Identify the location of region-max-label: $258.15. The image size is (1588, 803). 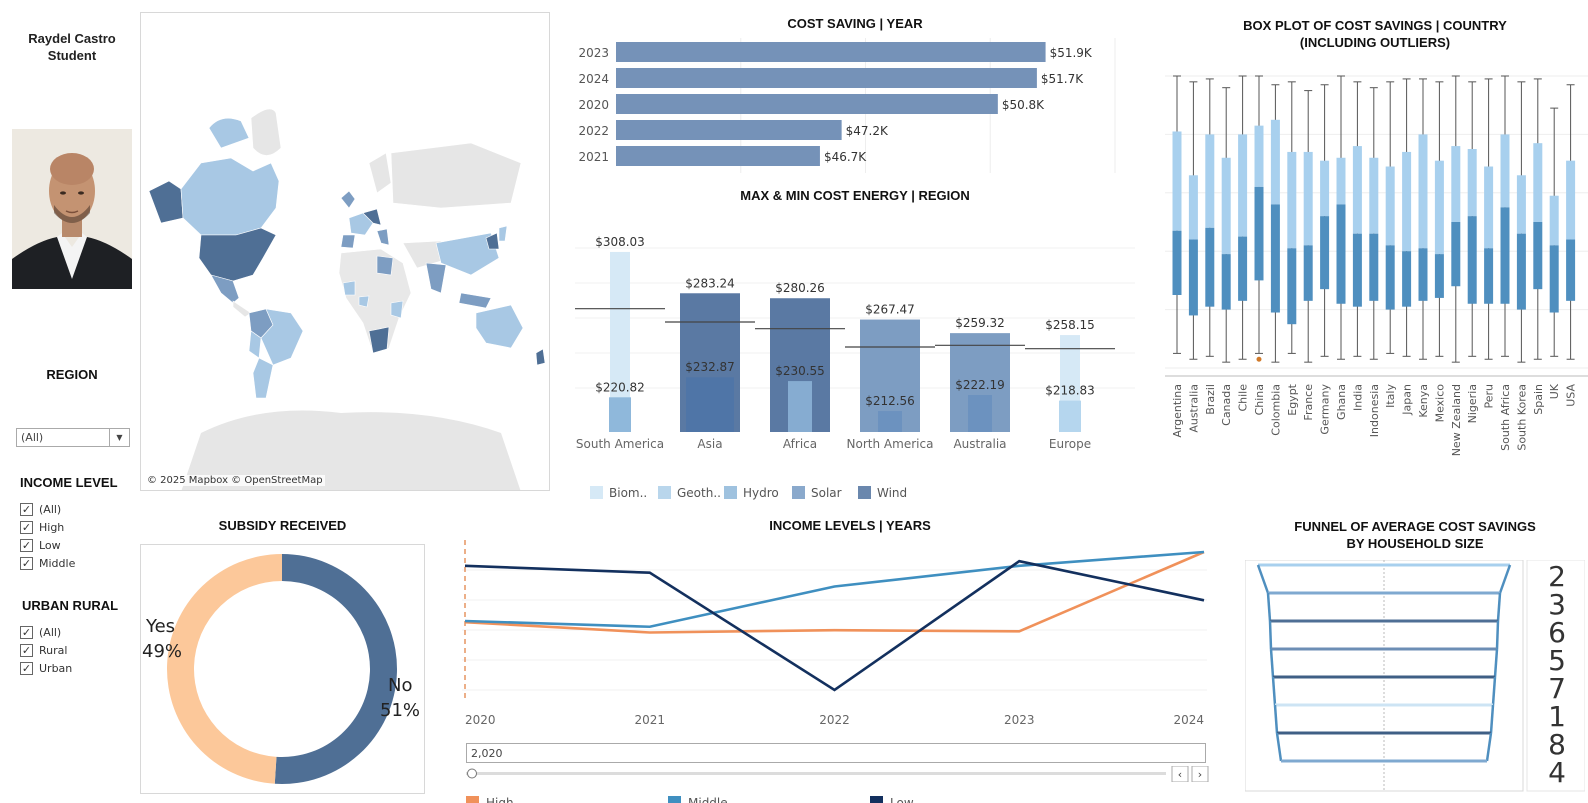
(1070, 325).